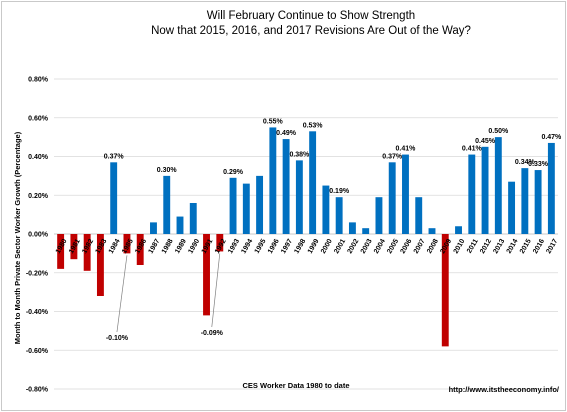 Image resolution: width=567 pixels, height=412 pixels. Describe the element at coordinates (37, 351) in the screenshot. I see `y-tick-label: -0.60%` at that location.